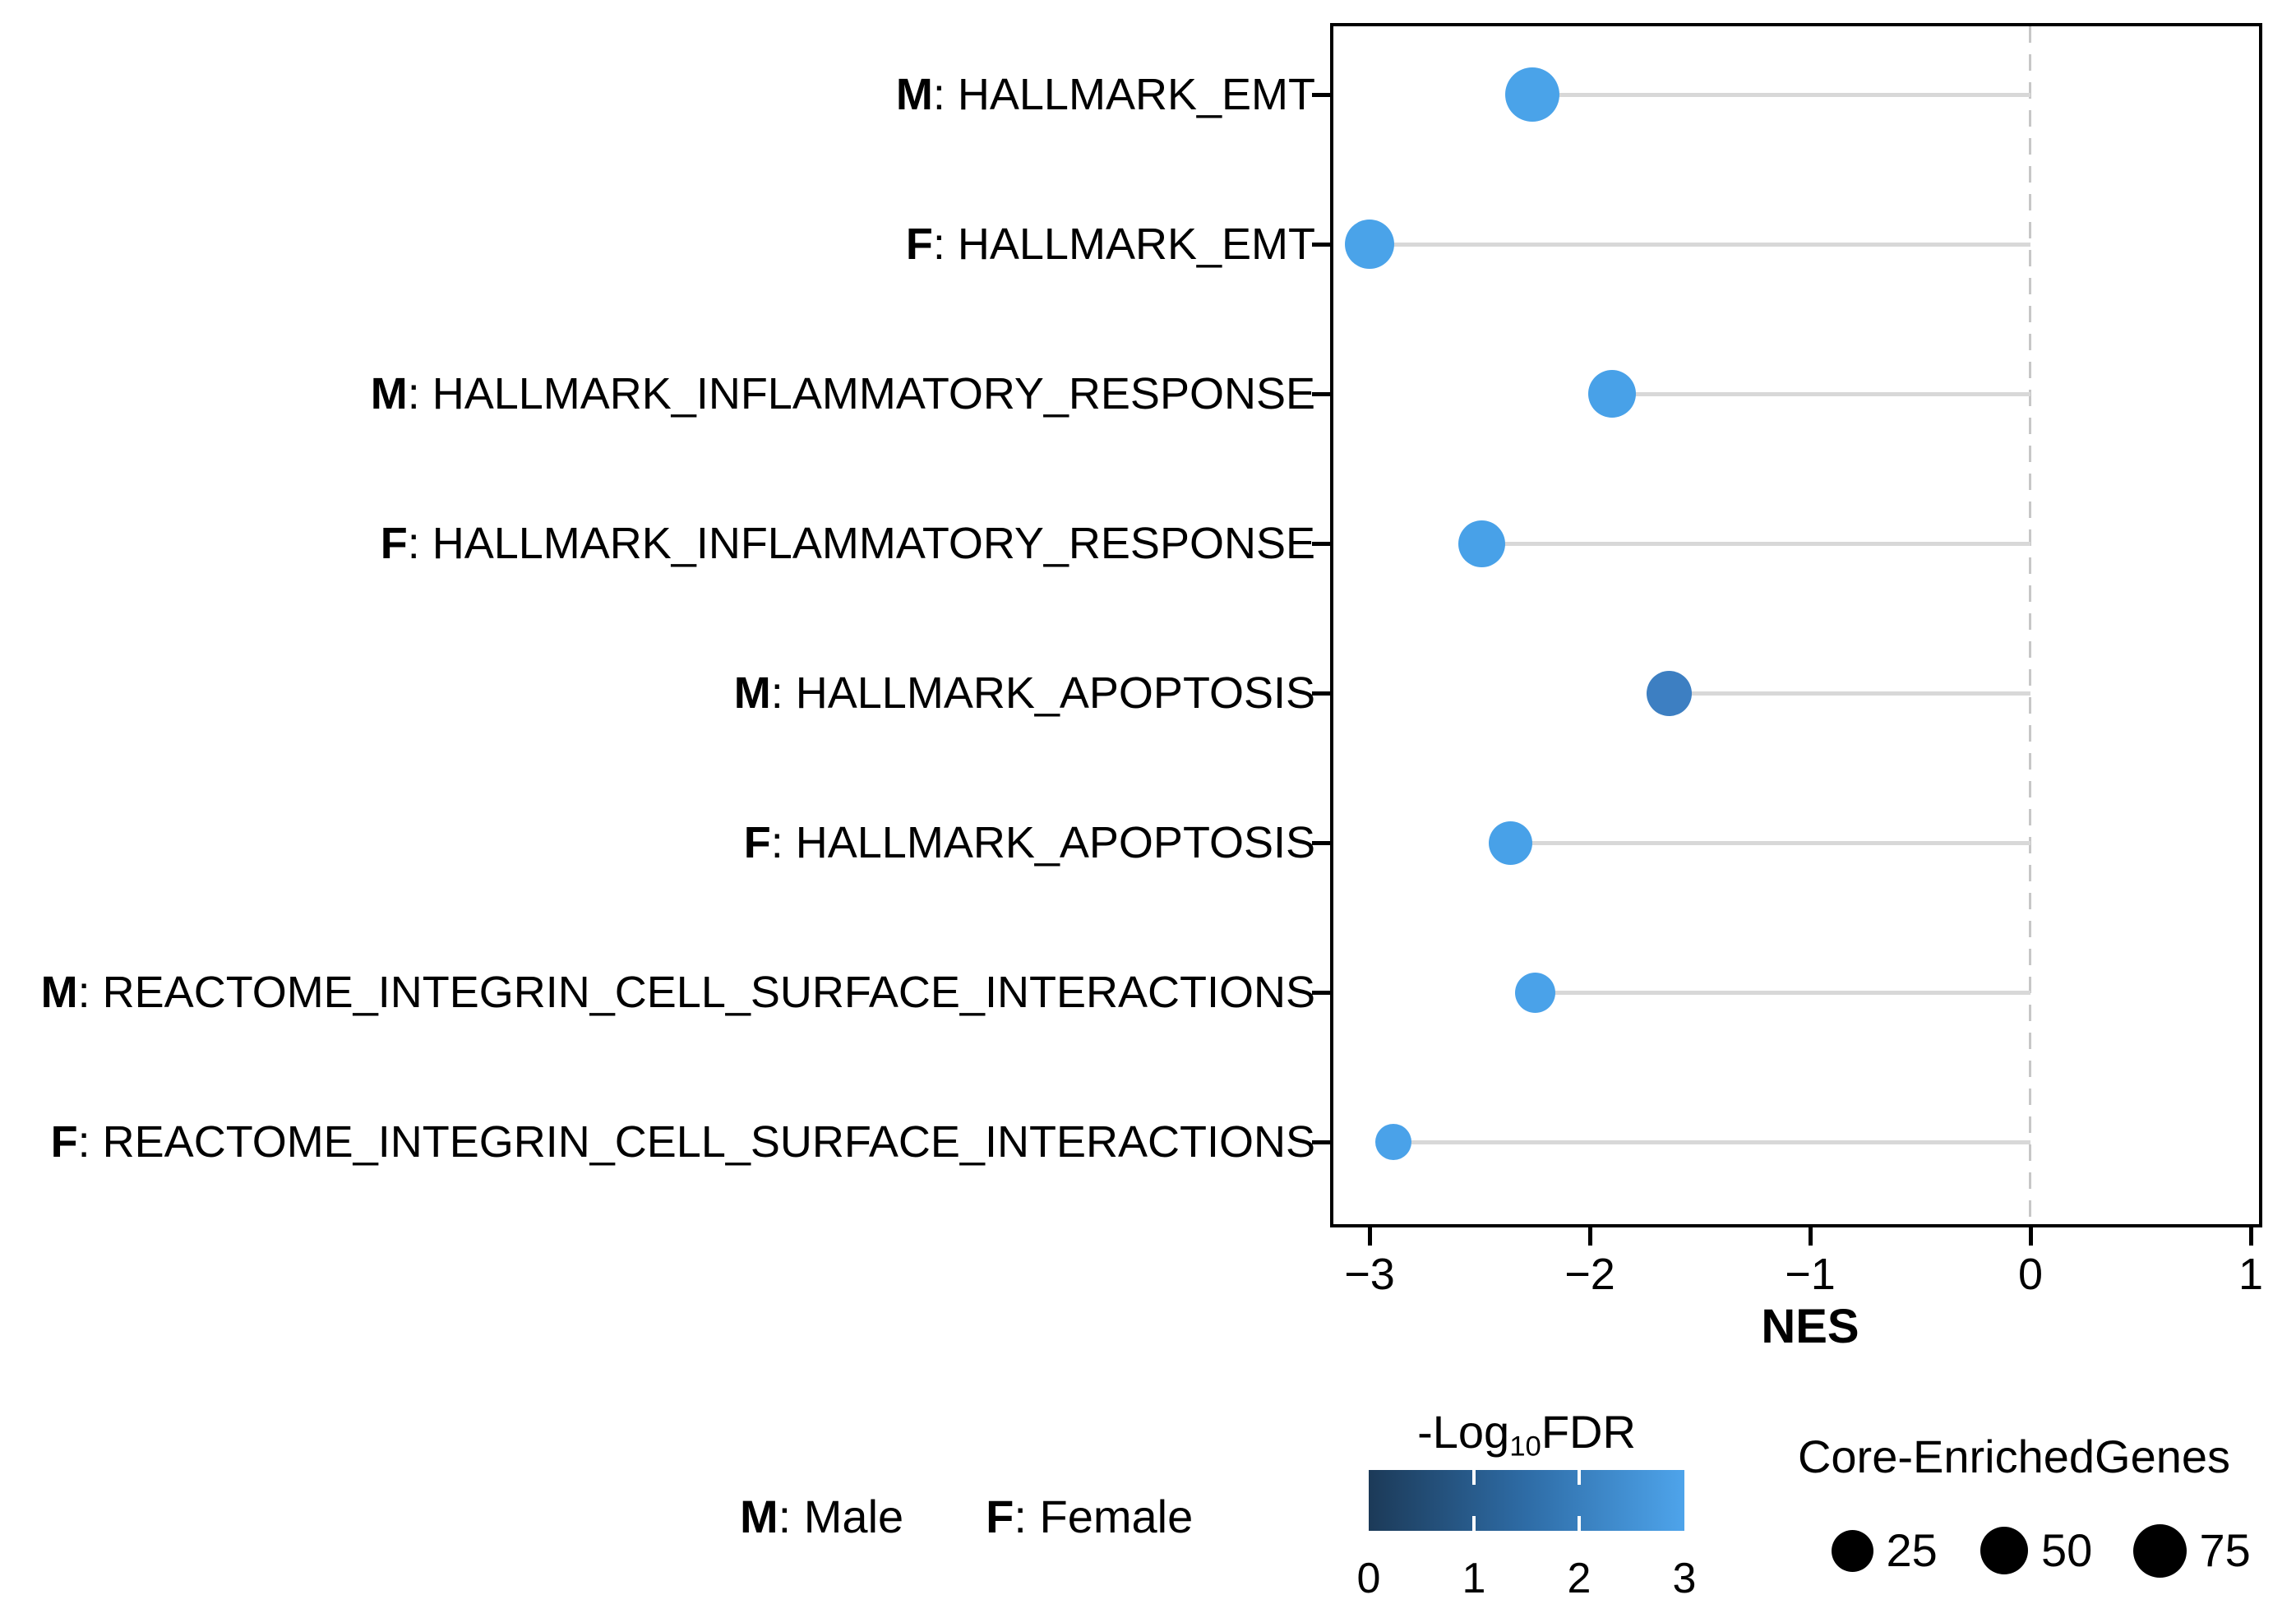 The width and height of the screenshot is (2296, 1604). What do you see at coordinates (1463, 1432) in the screenshot?
I see `fdr-title-prefix: -Log` at bounding box center [1463, 1432].